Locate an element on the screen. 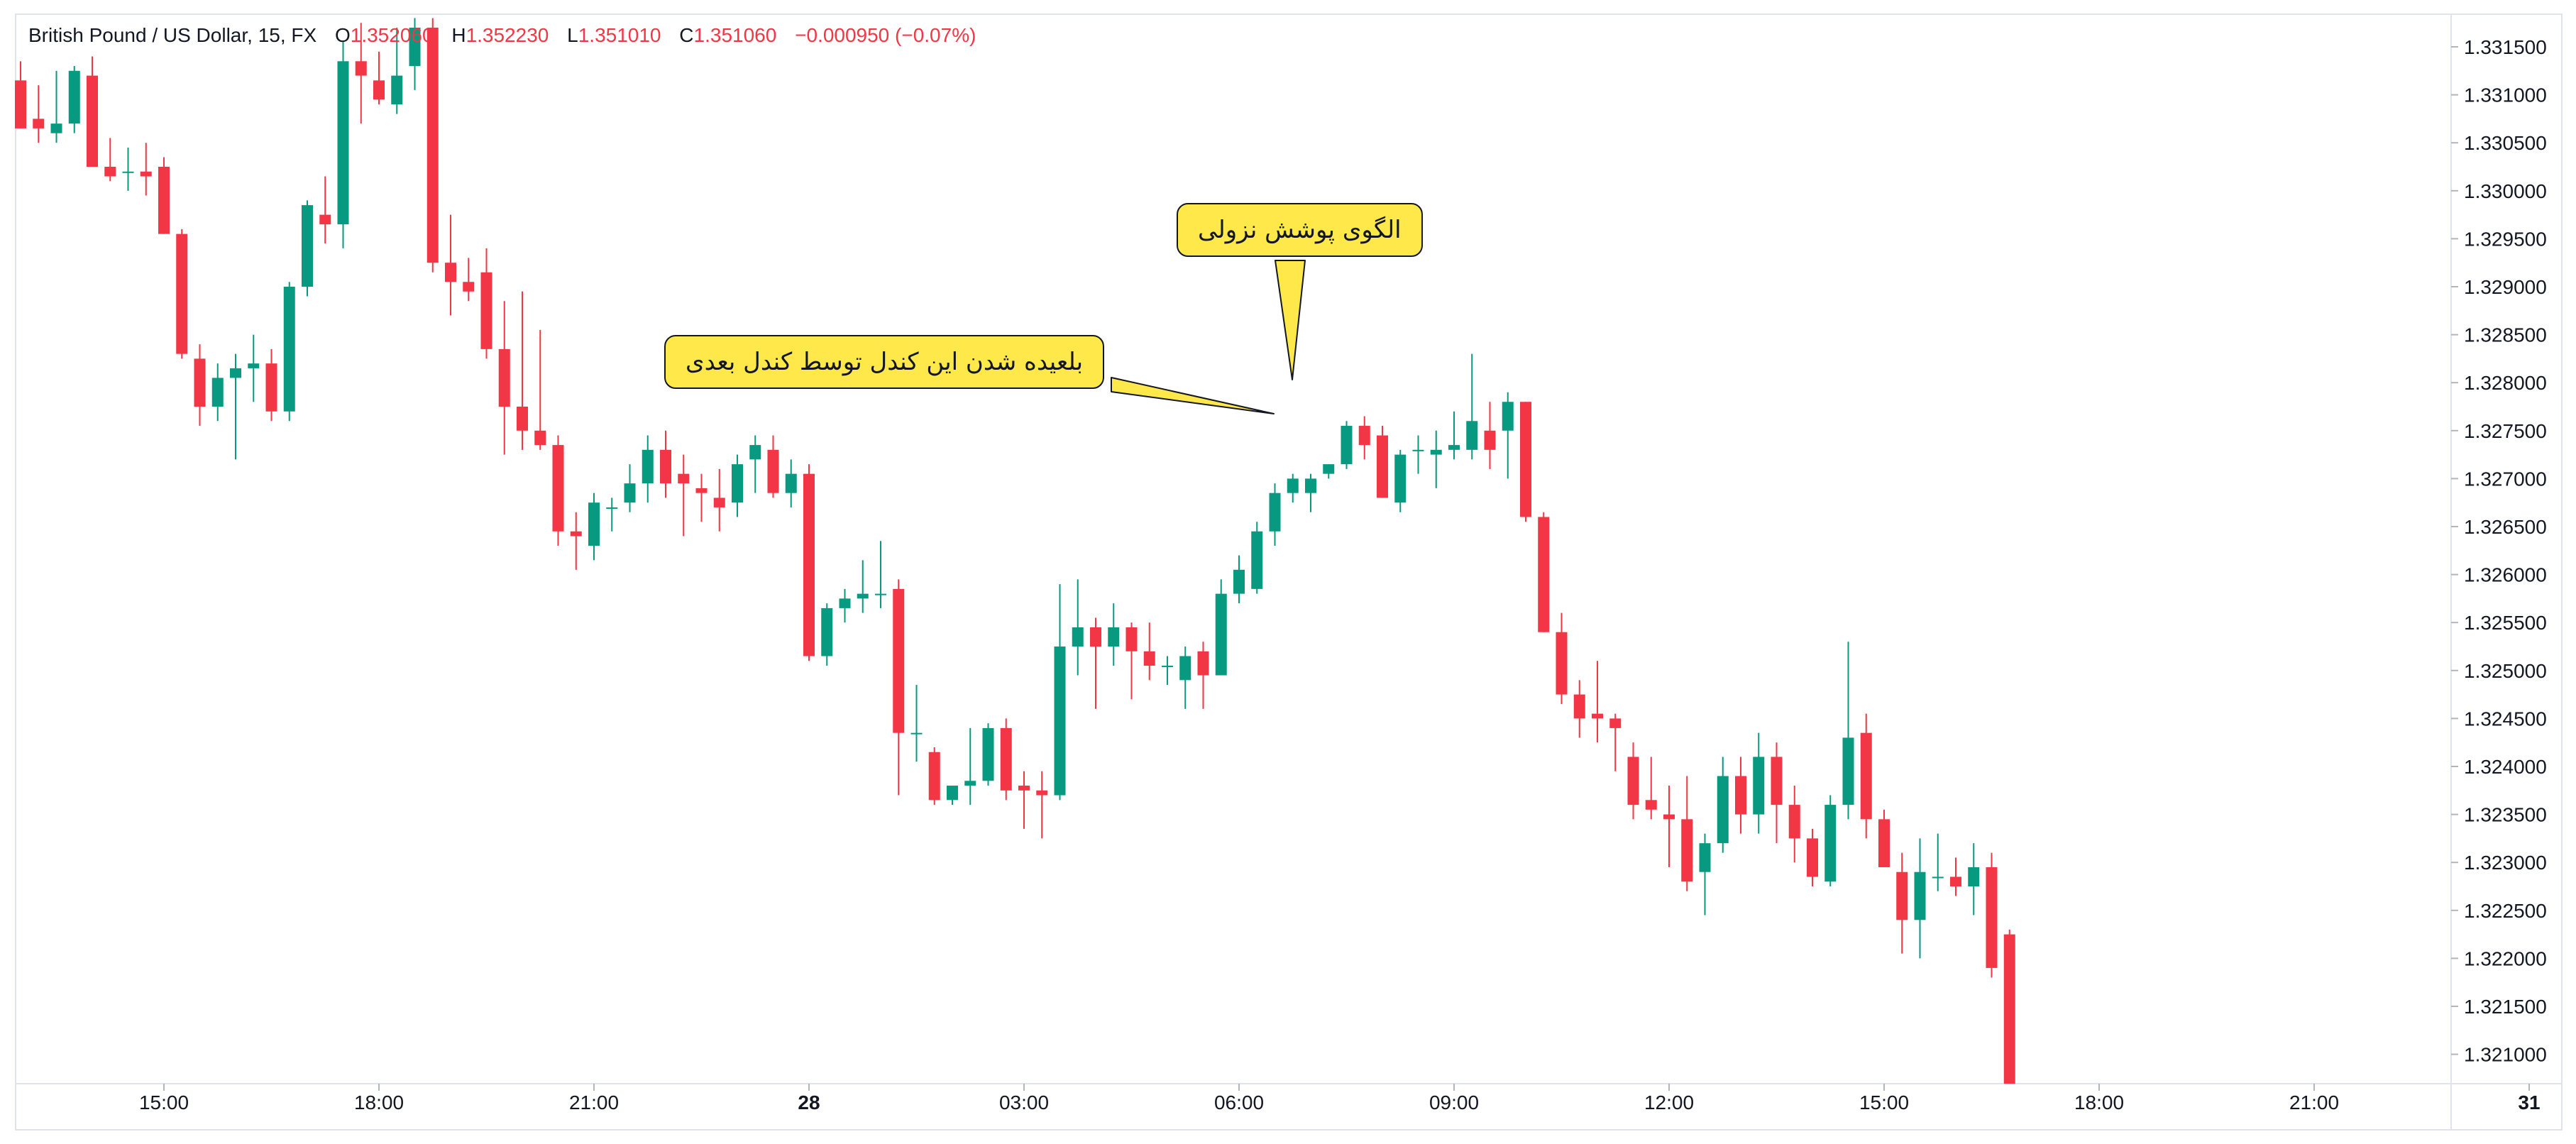 Image resolution: width=2576 pixels, height=1144 pixels. price-tick-label: 1.328000 is located at coordinates (2505, 383).